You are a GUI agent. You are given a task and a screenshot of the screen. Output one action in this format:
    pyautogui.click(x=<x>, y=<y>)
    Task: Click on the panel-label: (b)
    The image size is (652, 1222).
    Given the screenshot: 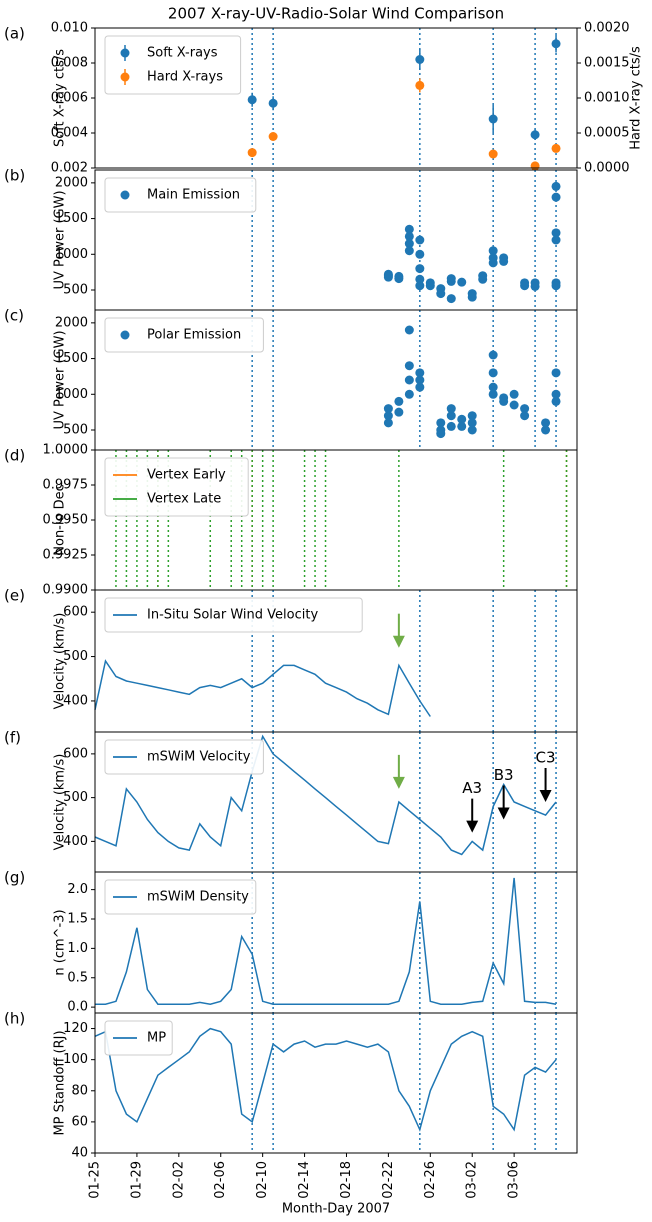 What is the action you would take?
    pyautogui.click(x=14, y=176)
    